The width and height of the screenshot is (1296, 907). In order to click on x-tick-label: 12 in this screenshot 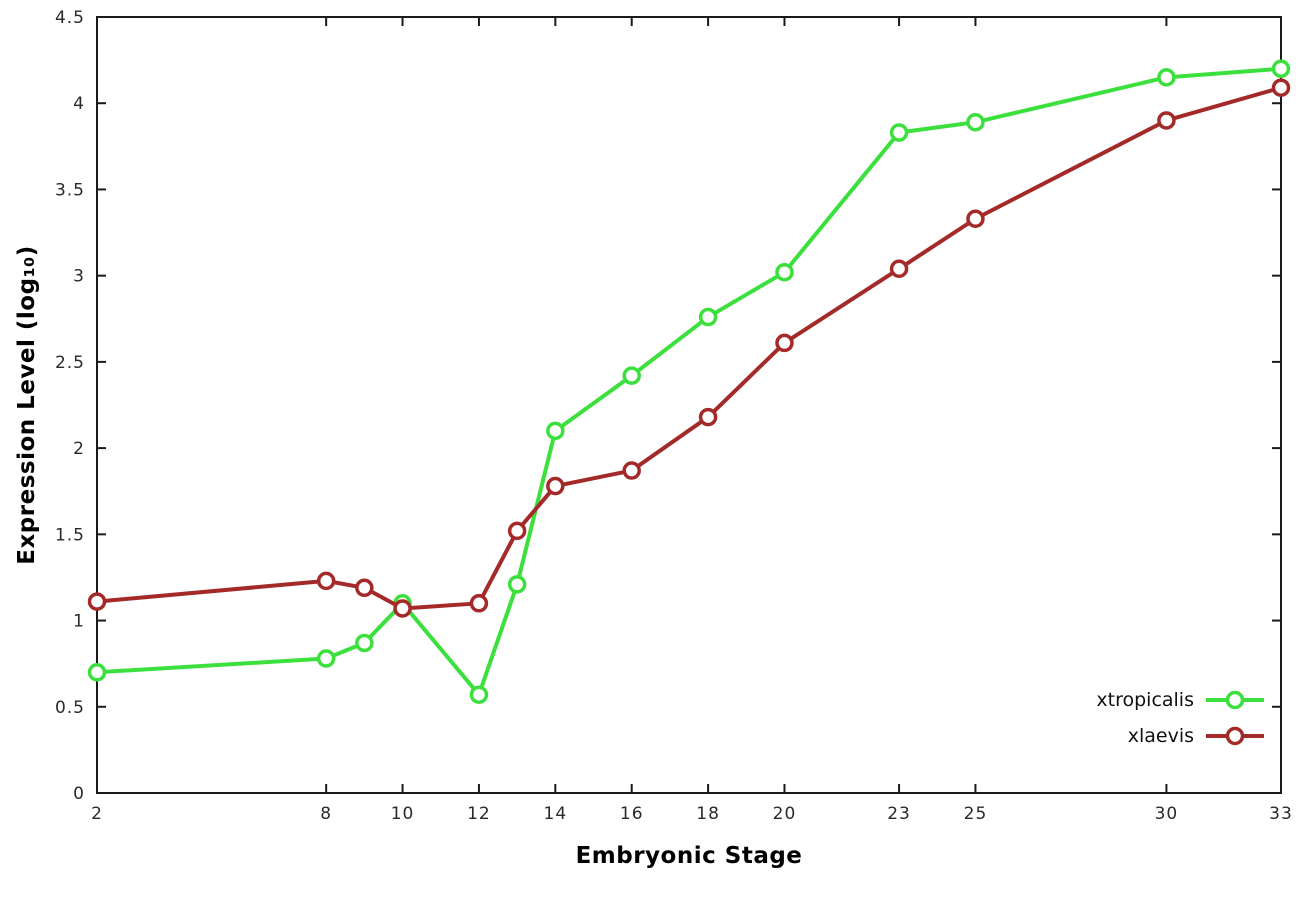, I will do `click(479, 814)`.